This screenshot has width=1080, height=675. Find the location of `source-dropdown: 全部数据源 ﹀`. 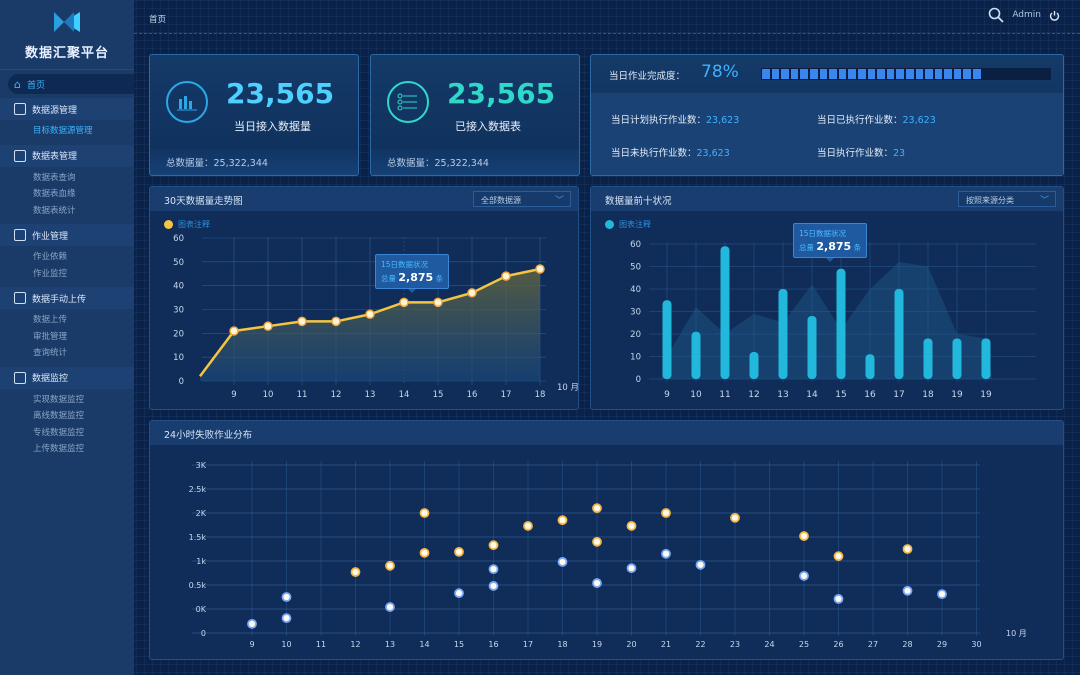

source-dropdown: 全部数据源 ﹀ is located at coordinates (522, 199).